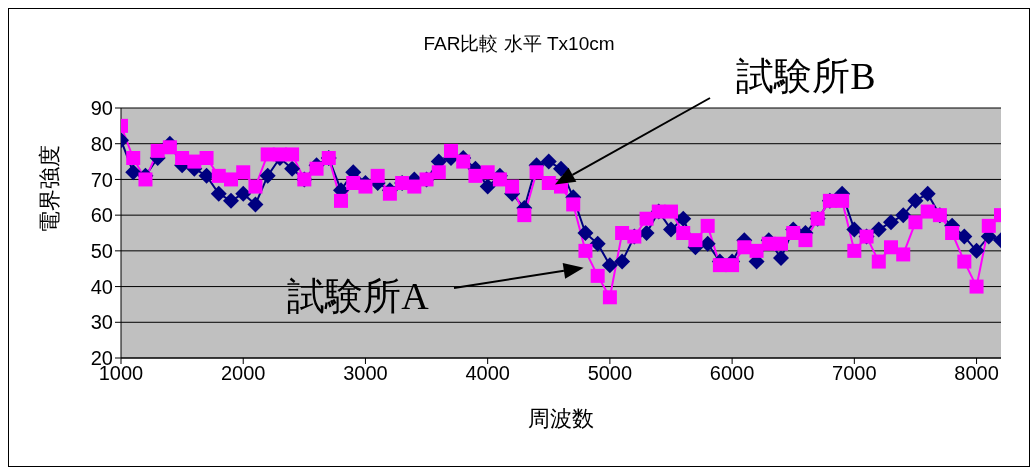  Describe the element at coordinates (243, 373) in the screenshot. I see `x-tick-label: 2000` at that location.